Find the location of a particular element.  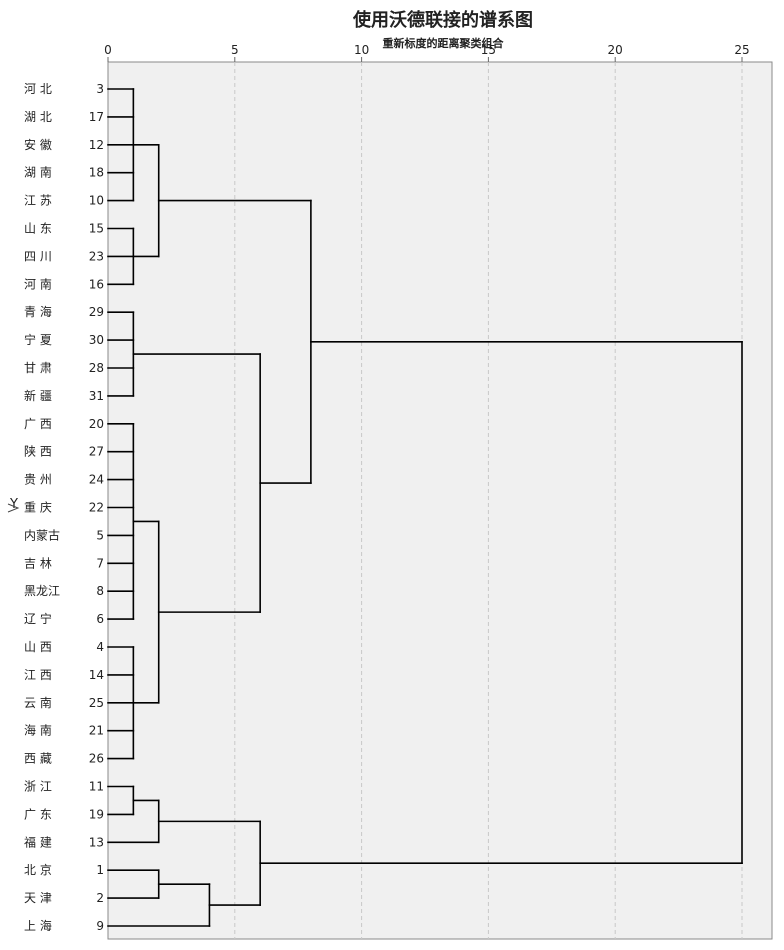

leaf-case-number: 28 is located at coordinates (96, 368).